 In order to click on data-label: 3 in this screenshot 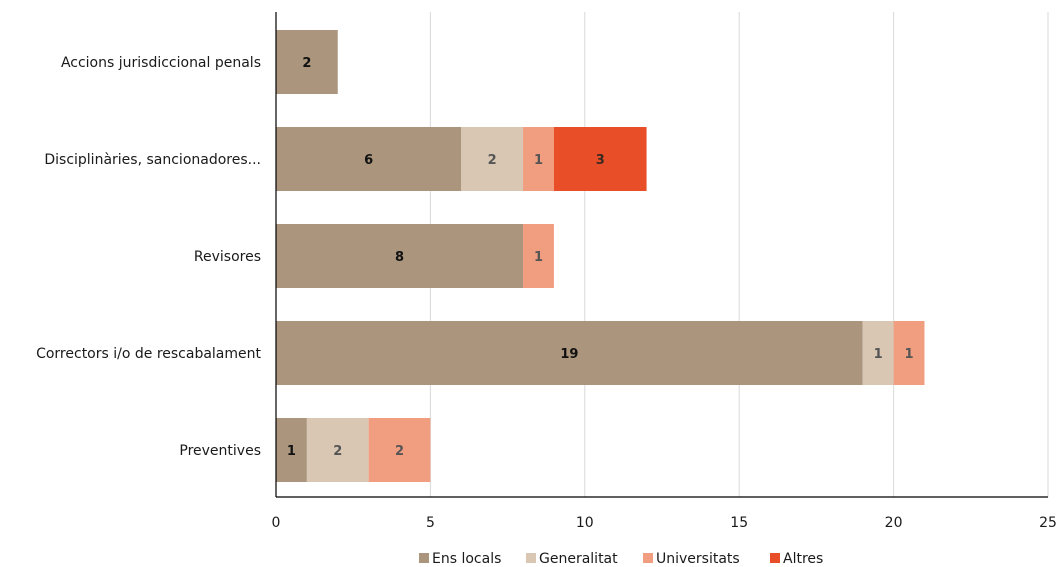, I will do `click(600, 160)`.